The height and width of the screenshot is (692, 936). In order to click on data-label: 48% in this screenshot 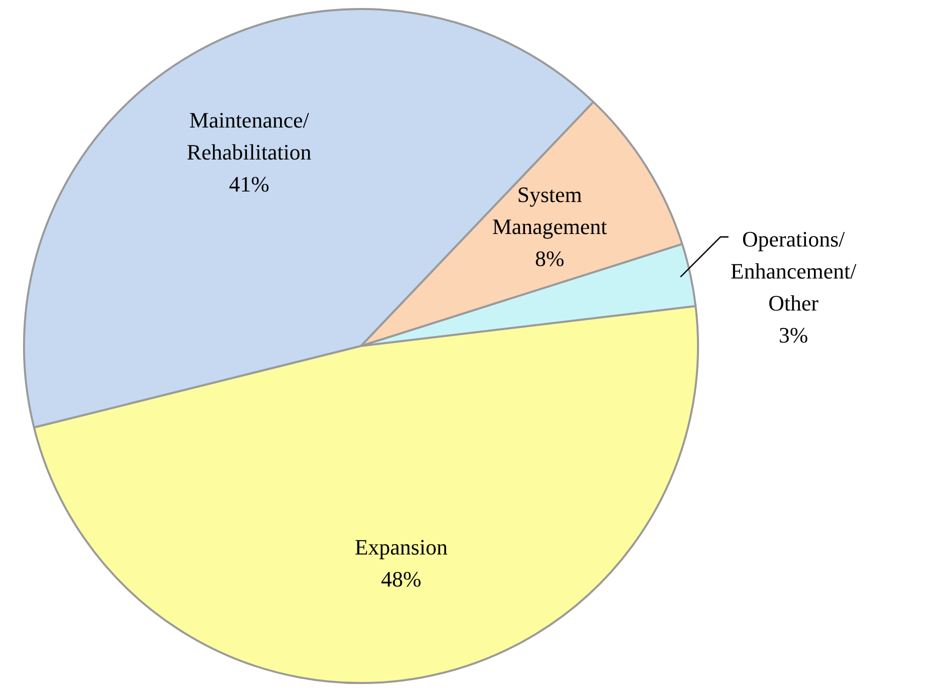, I will do `click(401, 579)`.